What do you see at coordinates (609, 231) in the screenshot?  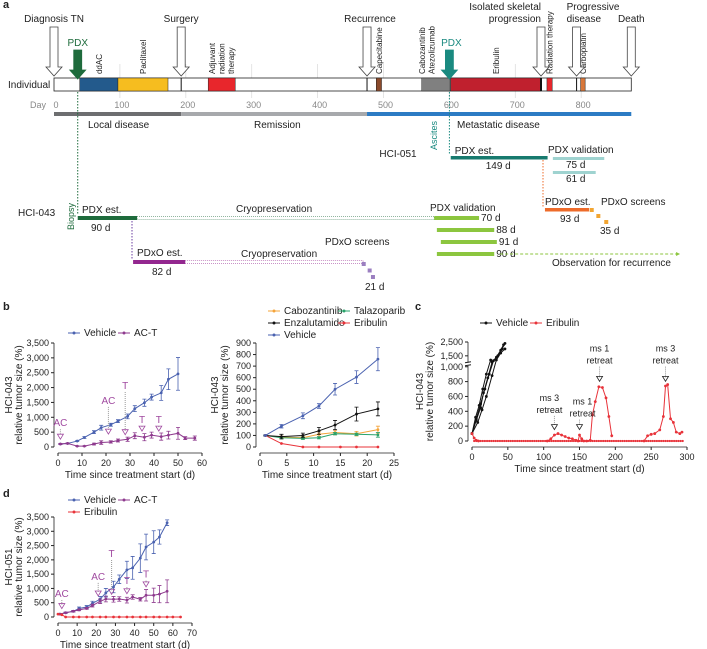 I see `duration-label: 35 d` at bounding box center [609, 231].